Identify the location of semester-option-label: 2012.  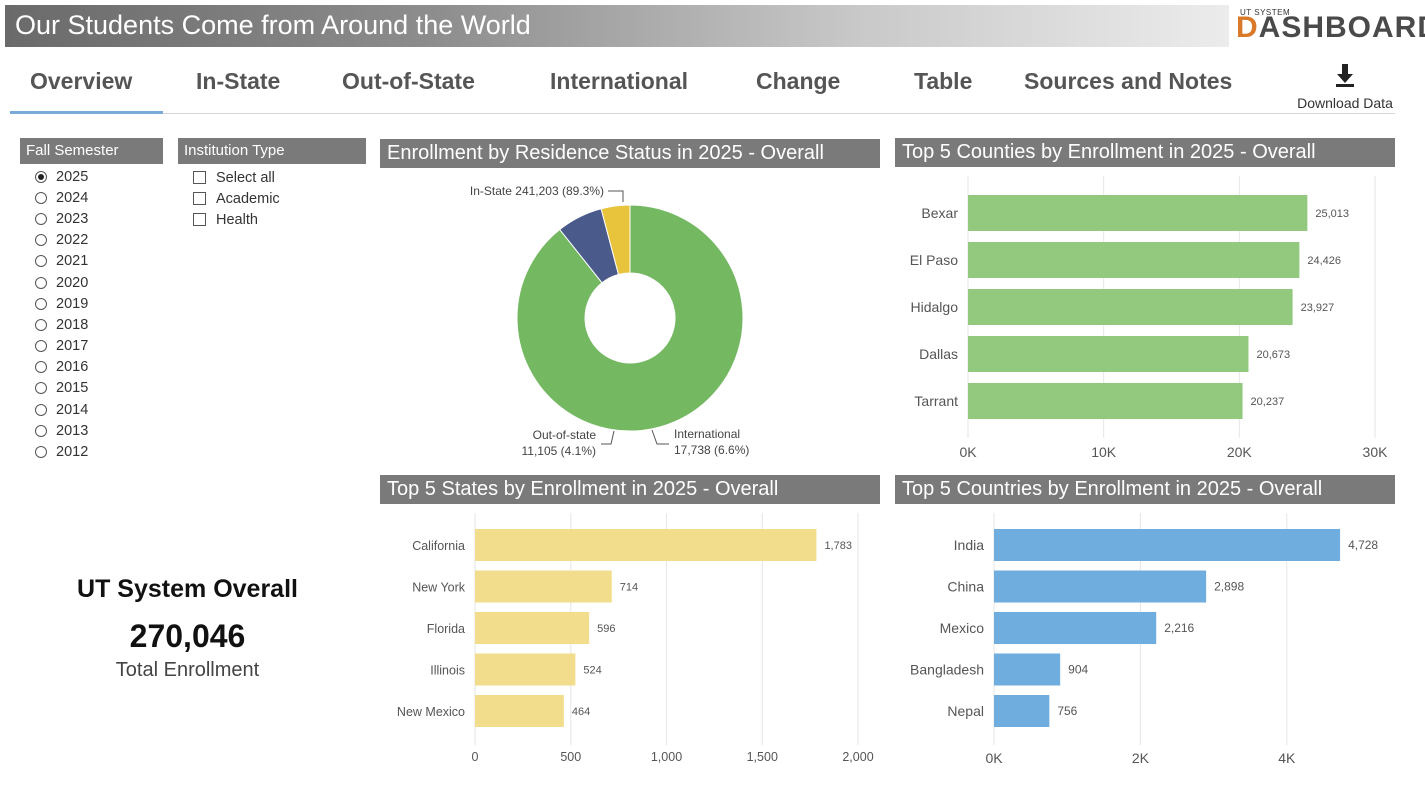
(72, 452).